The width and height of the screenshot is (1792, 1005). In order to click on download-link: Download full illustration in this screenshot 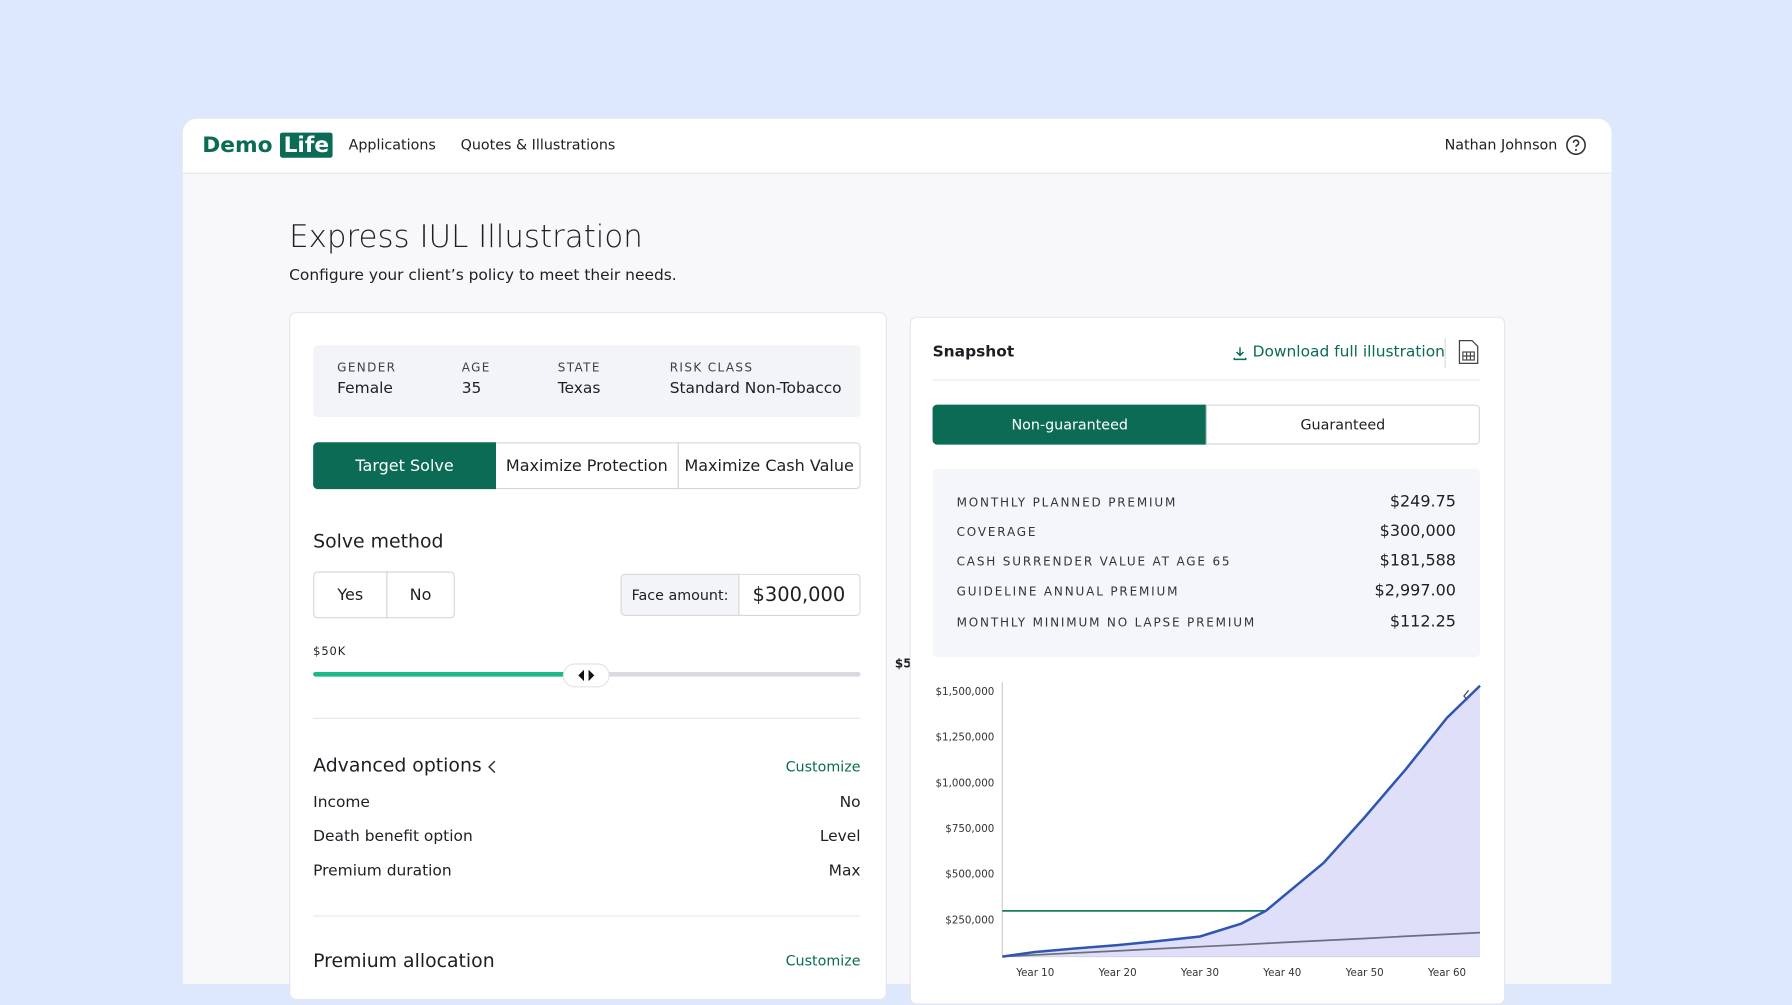, I will do `click(1348, 352)`.